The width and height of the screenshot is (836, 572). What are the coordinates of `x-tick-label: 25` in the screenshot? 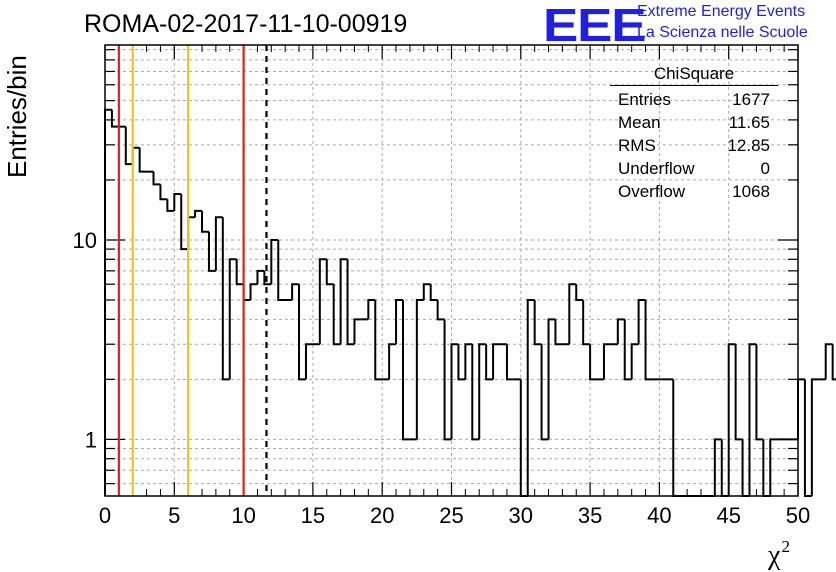 It's located at (451, 515).